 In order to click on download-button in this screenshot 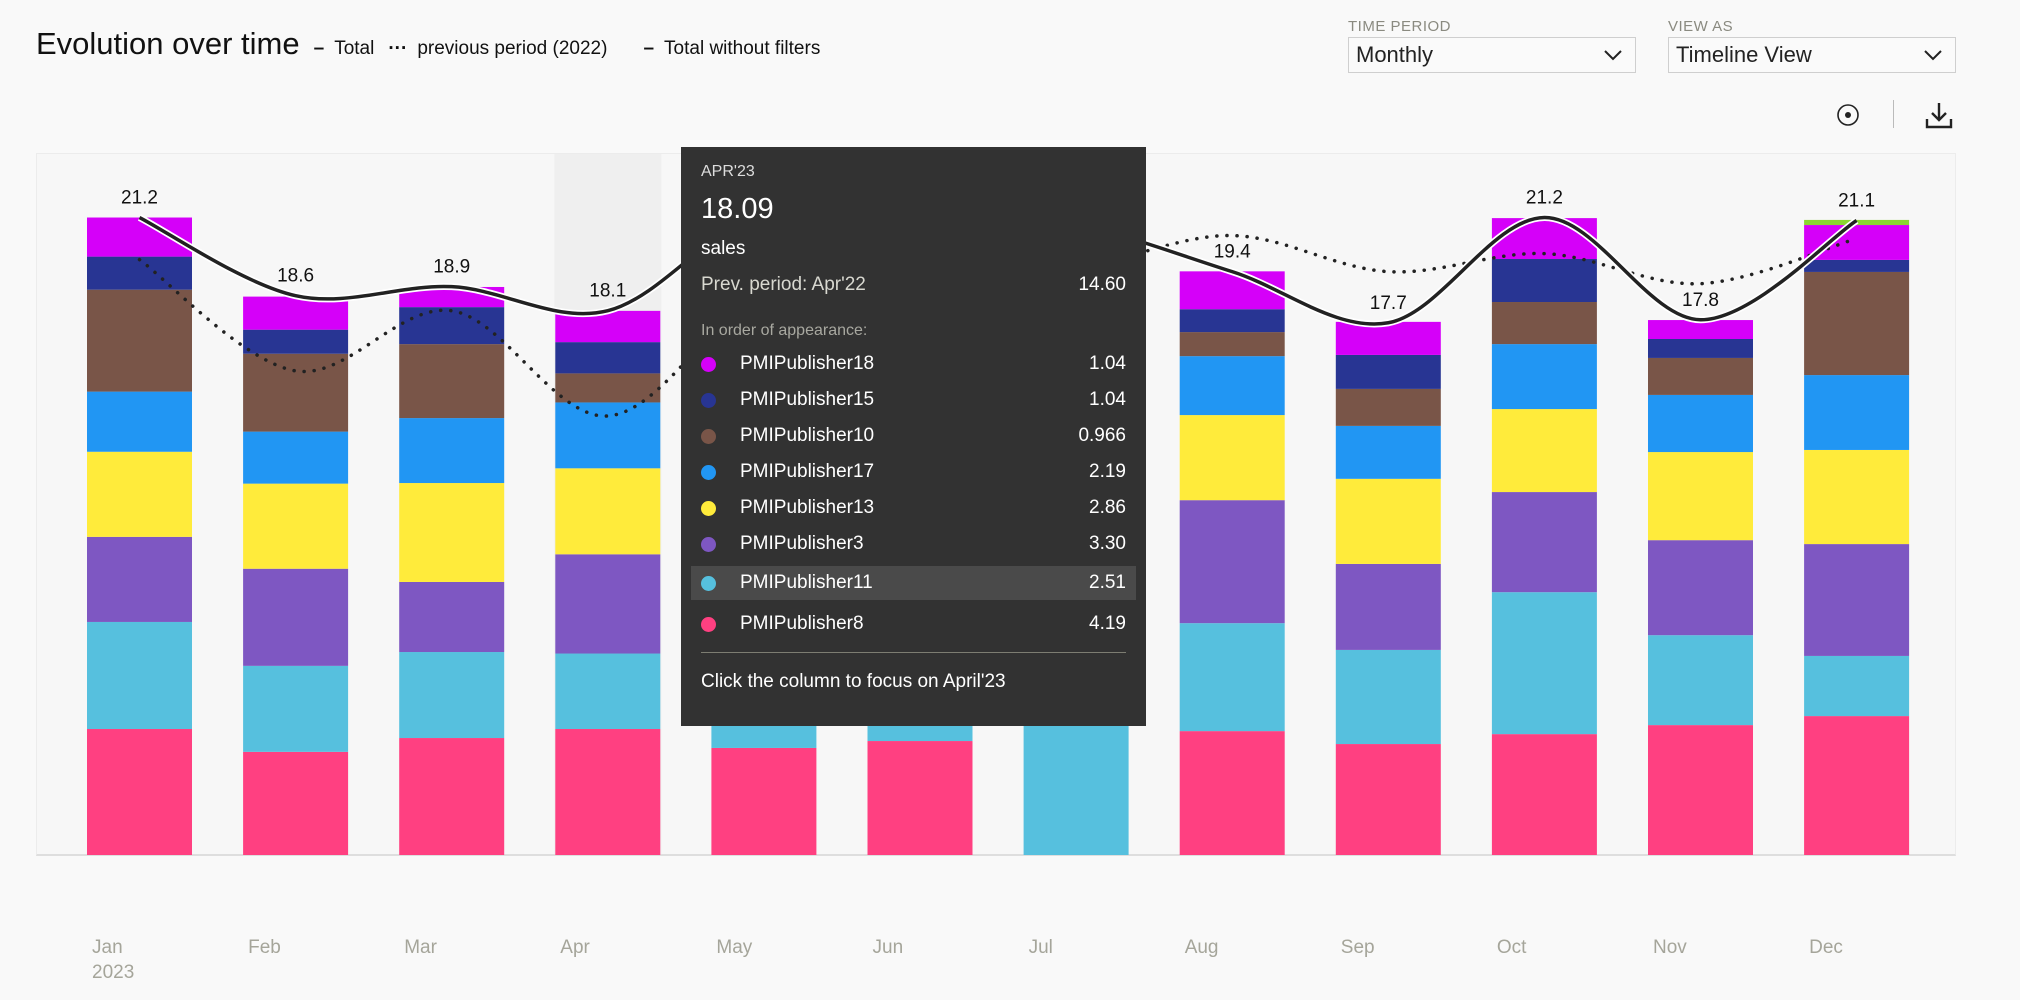, I will do `click(1939, 115)`.